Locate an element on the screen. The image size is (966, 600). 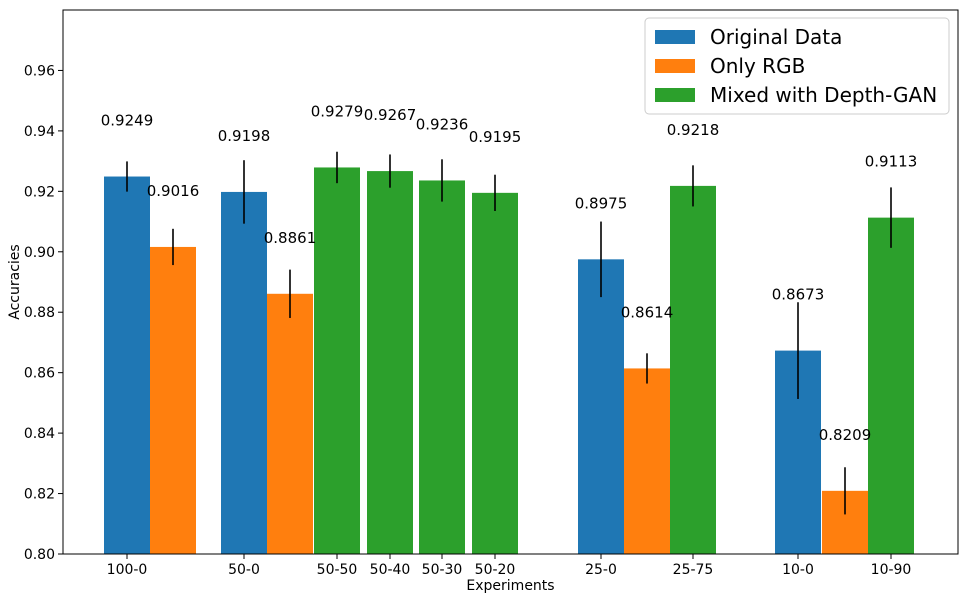
y-tick-label: 0.96 is located at coordinates (39, 71).